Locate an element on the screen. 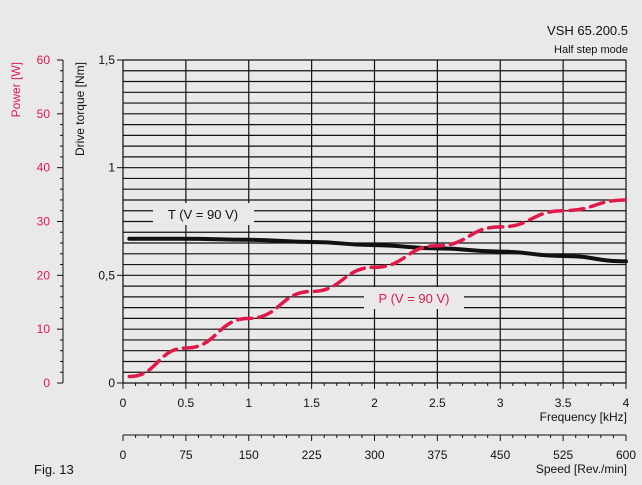  power-tick-label: 10 is located at coordinates (44, 329).